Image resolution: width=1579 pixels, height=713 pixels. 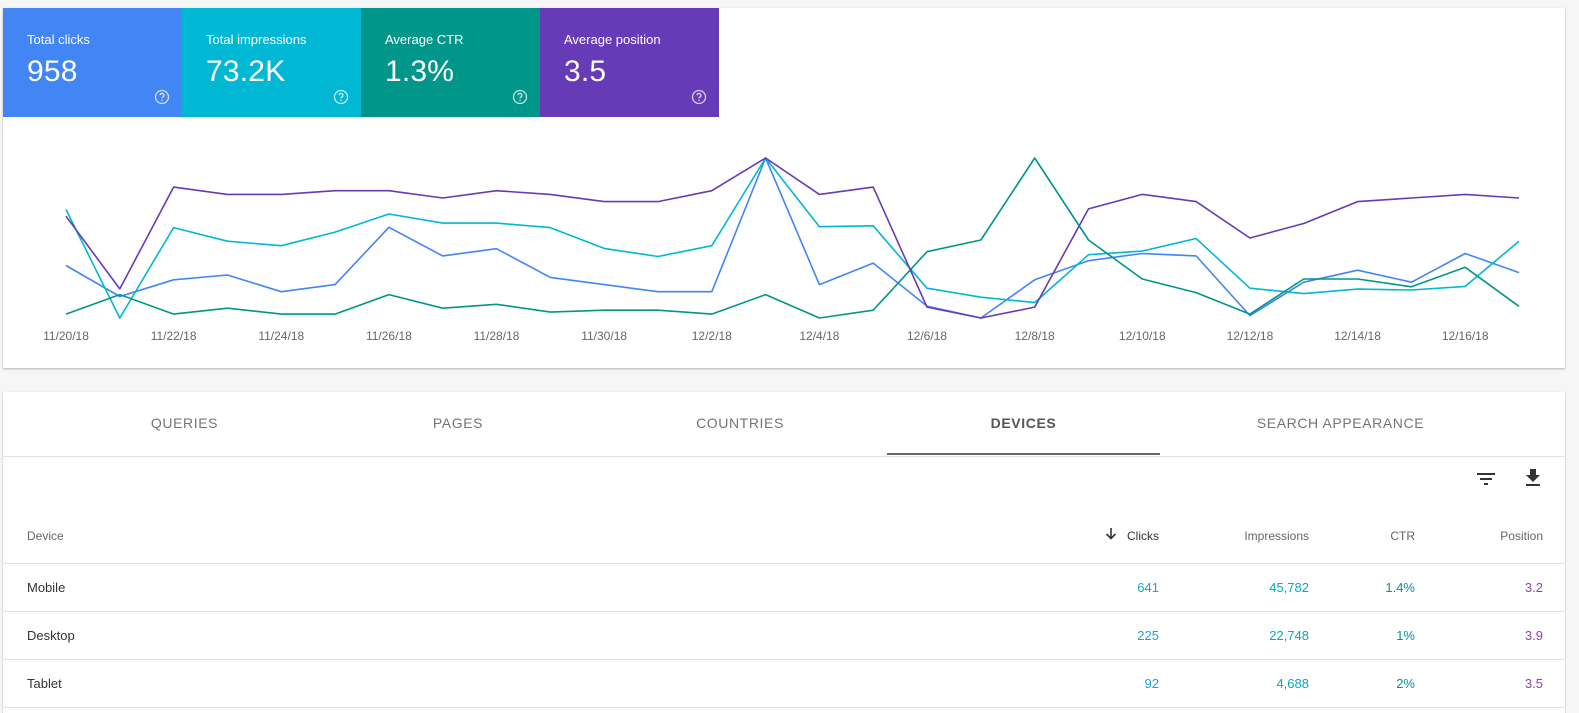 I want to click on impressions-value: 4,688, so click(x=1292, y=683).